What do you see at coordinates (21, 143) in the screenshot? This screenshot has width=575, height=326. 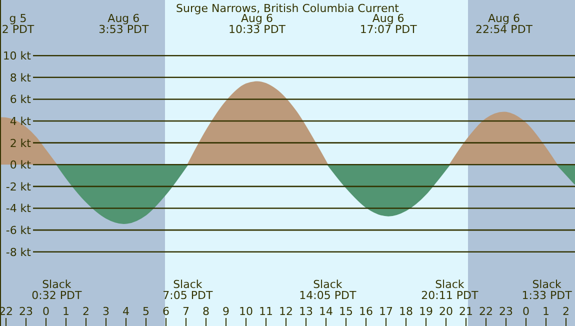 I see `y-tick-label: 2 kt` at bounding box center [21, 143].